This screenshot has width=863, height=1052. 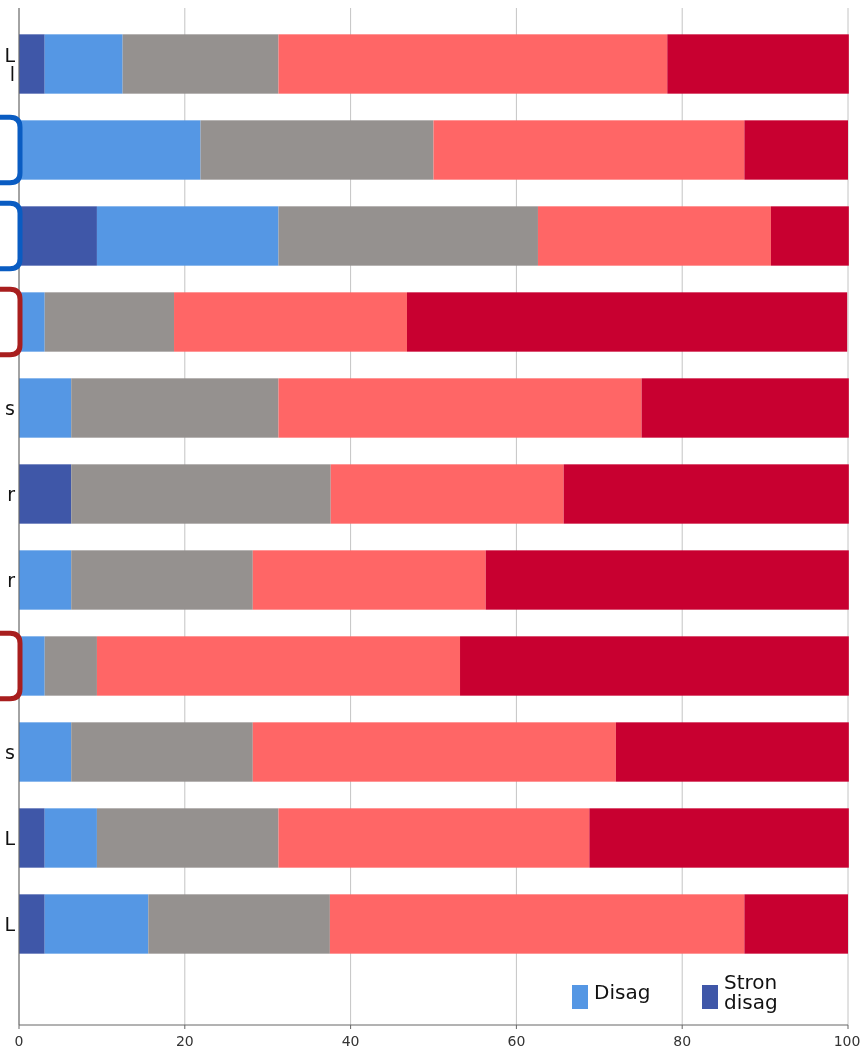 I want to click on x-tick-label: 80, so click(x=682, y=1041).